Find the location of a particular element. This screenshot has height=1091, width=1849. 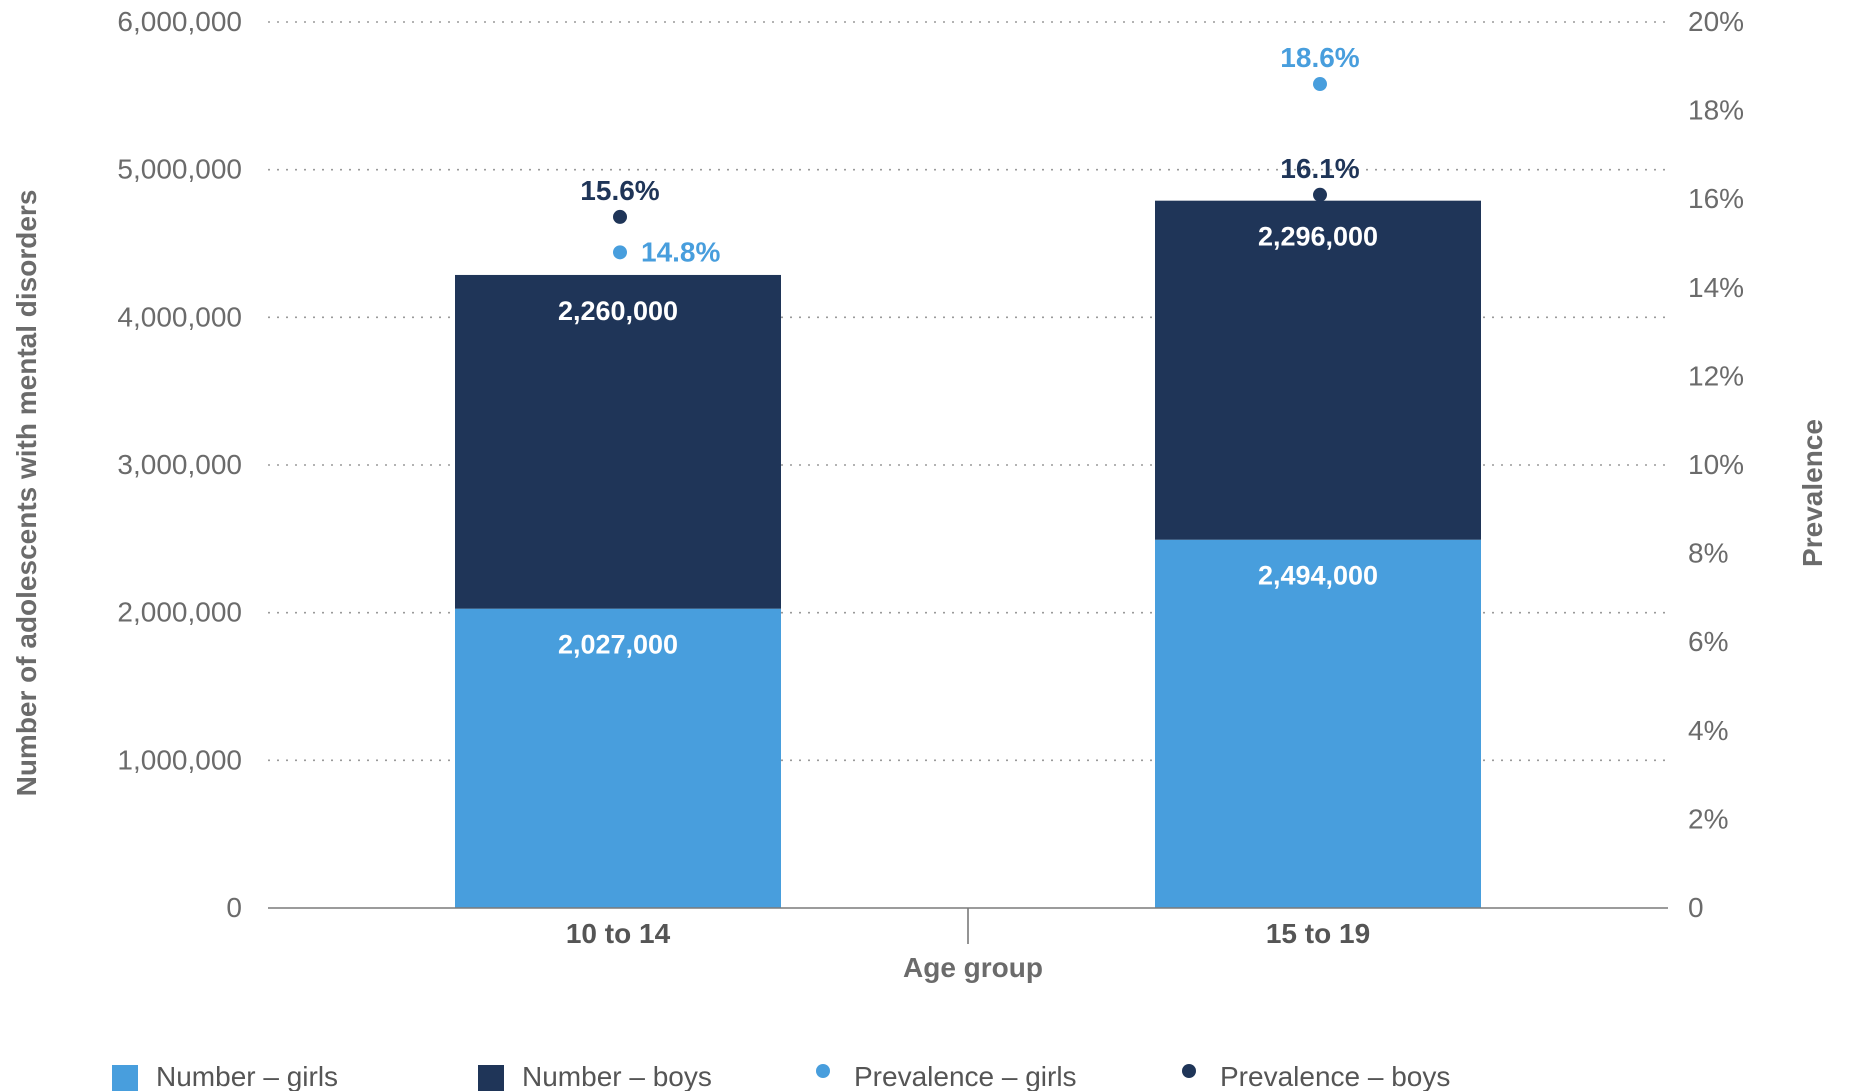

prevalence-label: 14.8% is located at coordinates (680, 251).